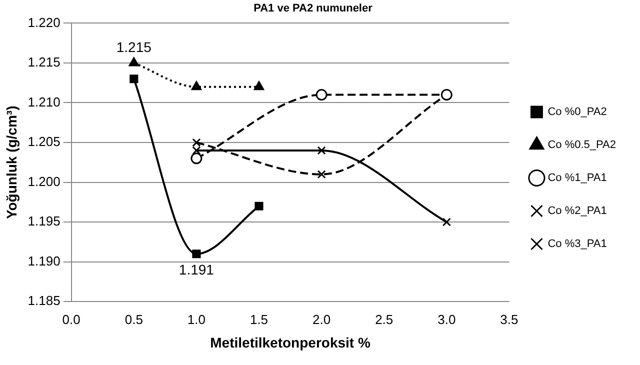 This screenshot has width=640, height=365. What do you see at coordinates (44, 22) in the screenshot?
I see `y-tick-label: 1.220` at bounding box center [44, 22].